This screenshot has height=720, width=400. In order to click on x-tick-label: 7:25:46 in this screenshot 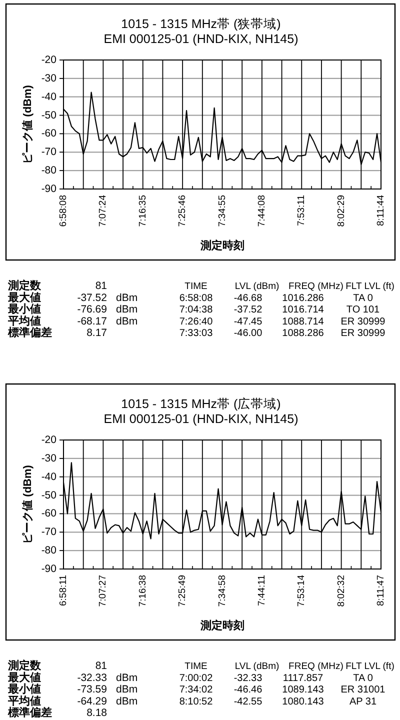, I will do `click(182, 211)`.